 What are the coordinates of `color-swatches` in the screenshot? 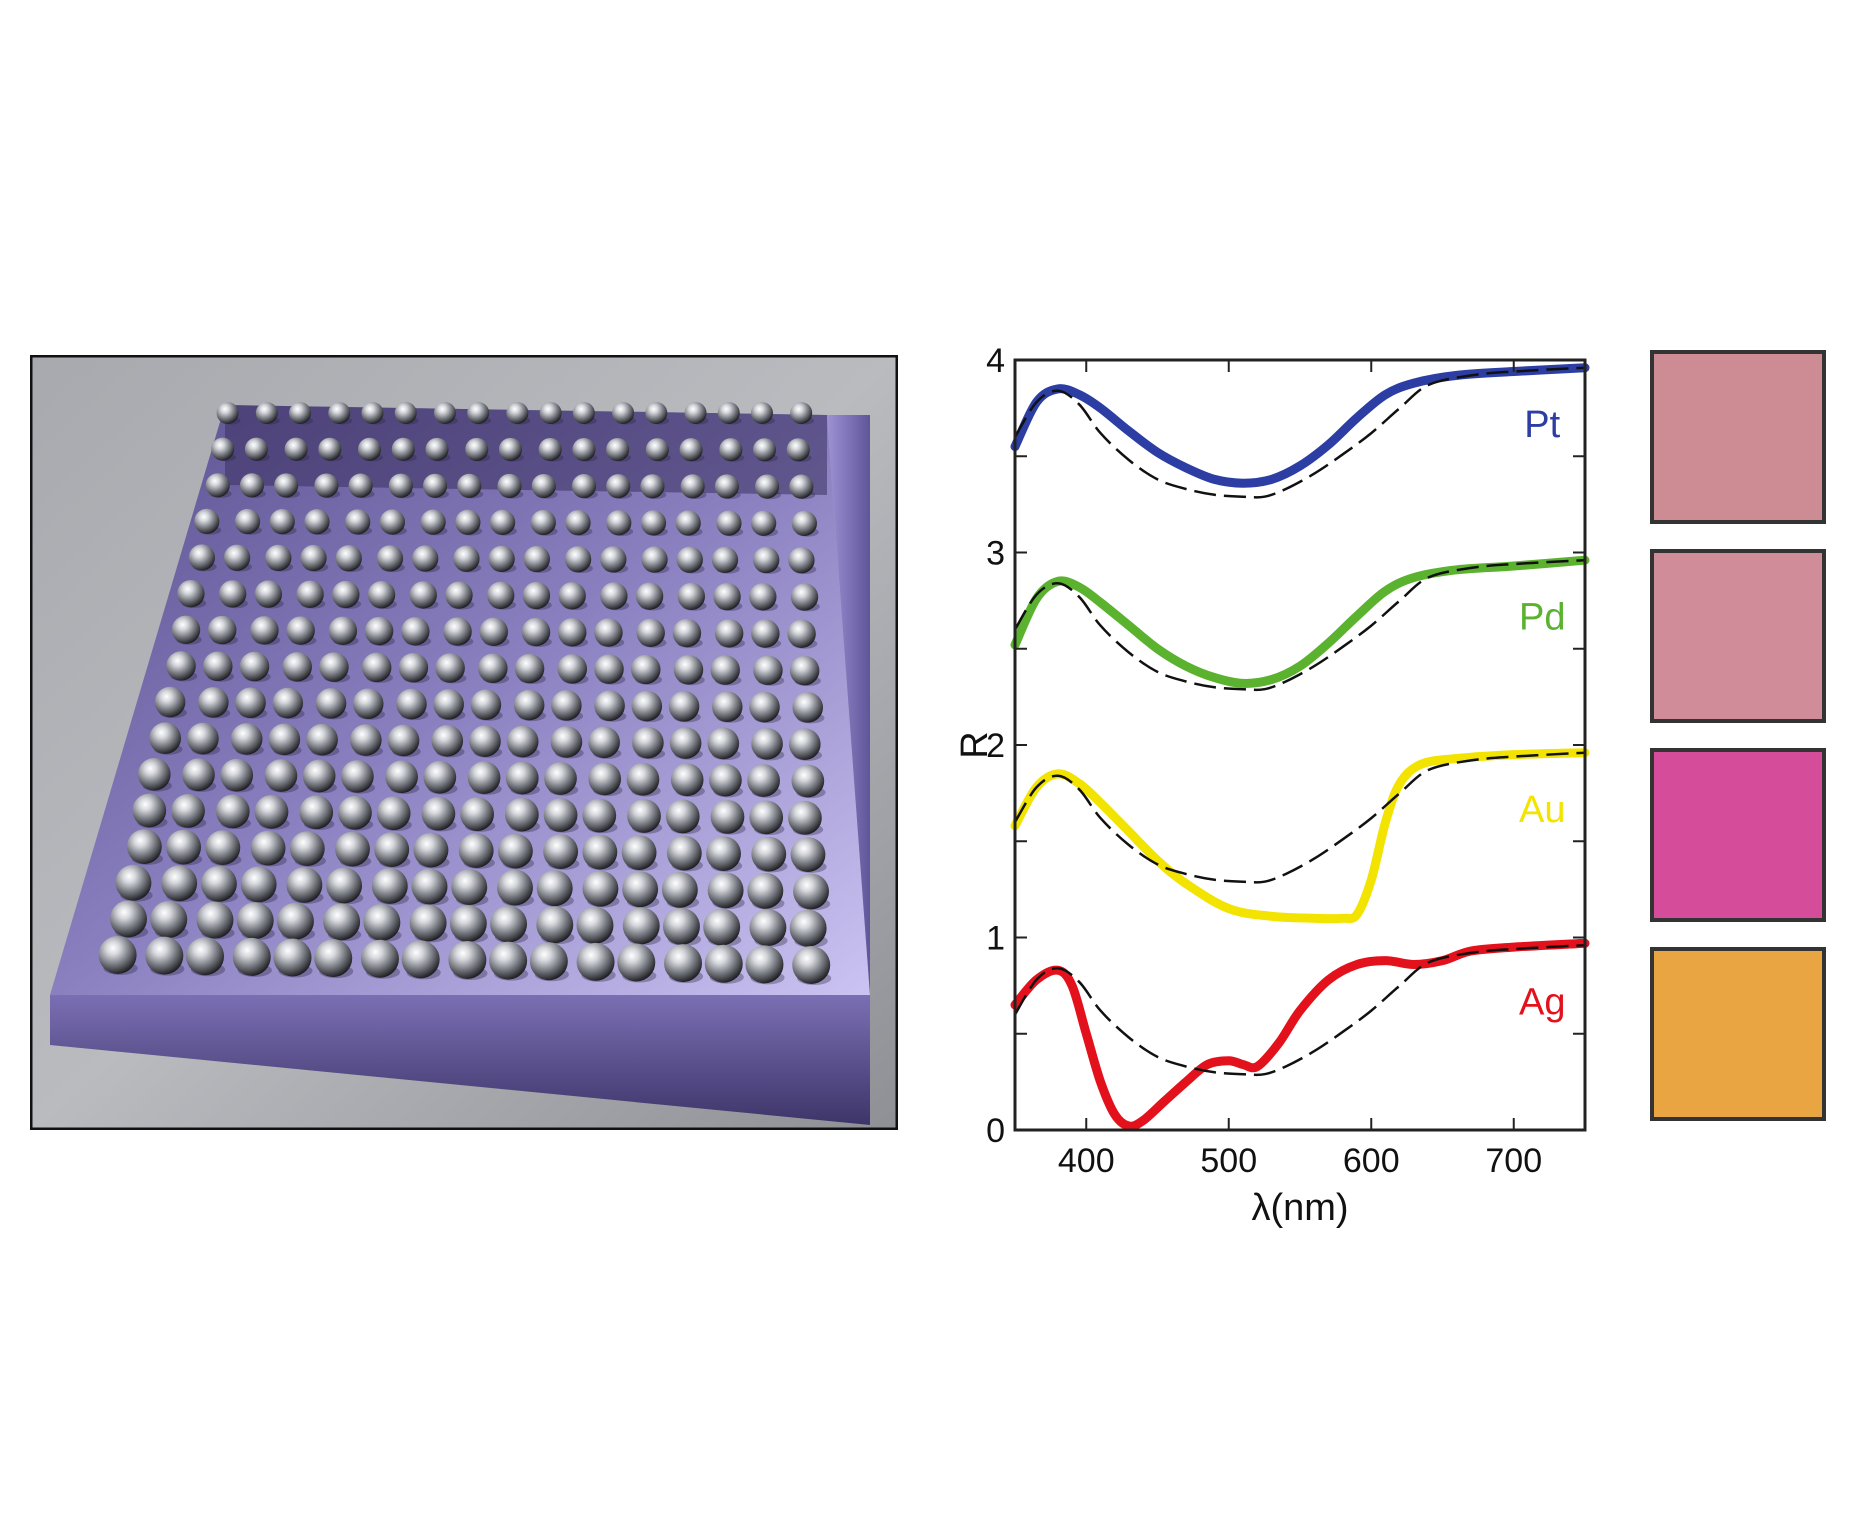 It's located at (1745, 745).